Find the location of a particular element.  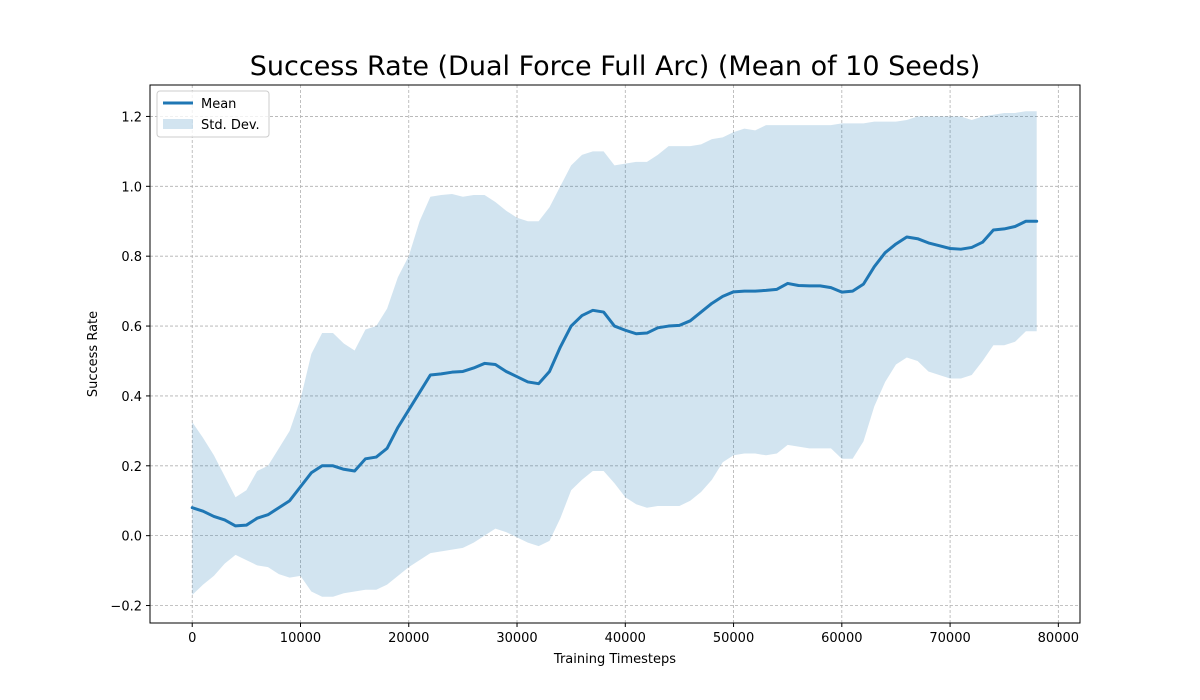

legend-std-label: Std. Dev. is located at coordinates (230, 125).